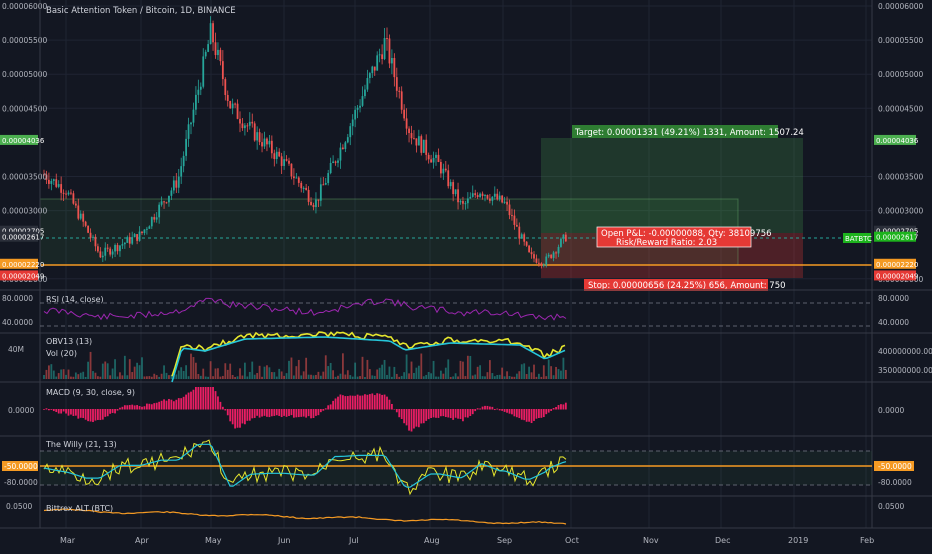  I want to click on price-tick-right: 0.00003000, so click(901, 211).